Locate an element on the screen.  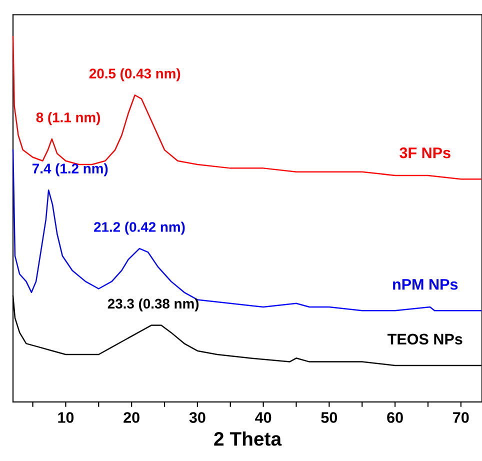
series-label: TEOS NPs is located at coordinates (425, 339).